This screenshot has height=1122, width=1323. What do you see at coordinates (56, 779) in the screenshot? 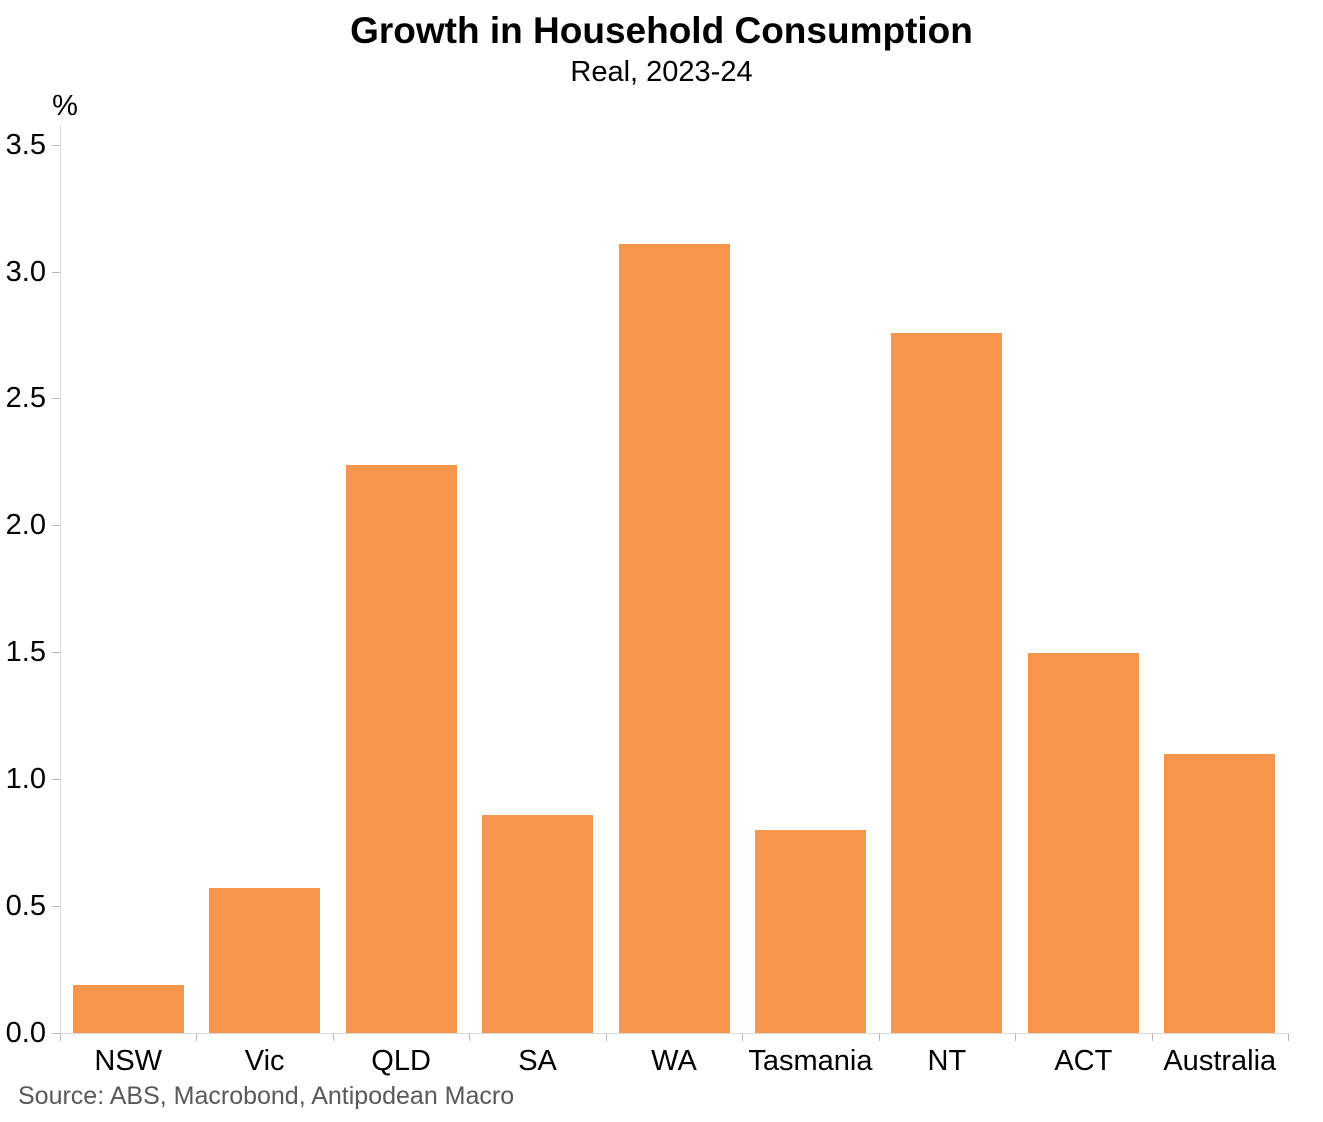
I see `y-axis-tick-1.0` at bounding box center [56, 779].